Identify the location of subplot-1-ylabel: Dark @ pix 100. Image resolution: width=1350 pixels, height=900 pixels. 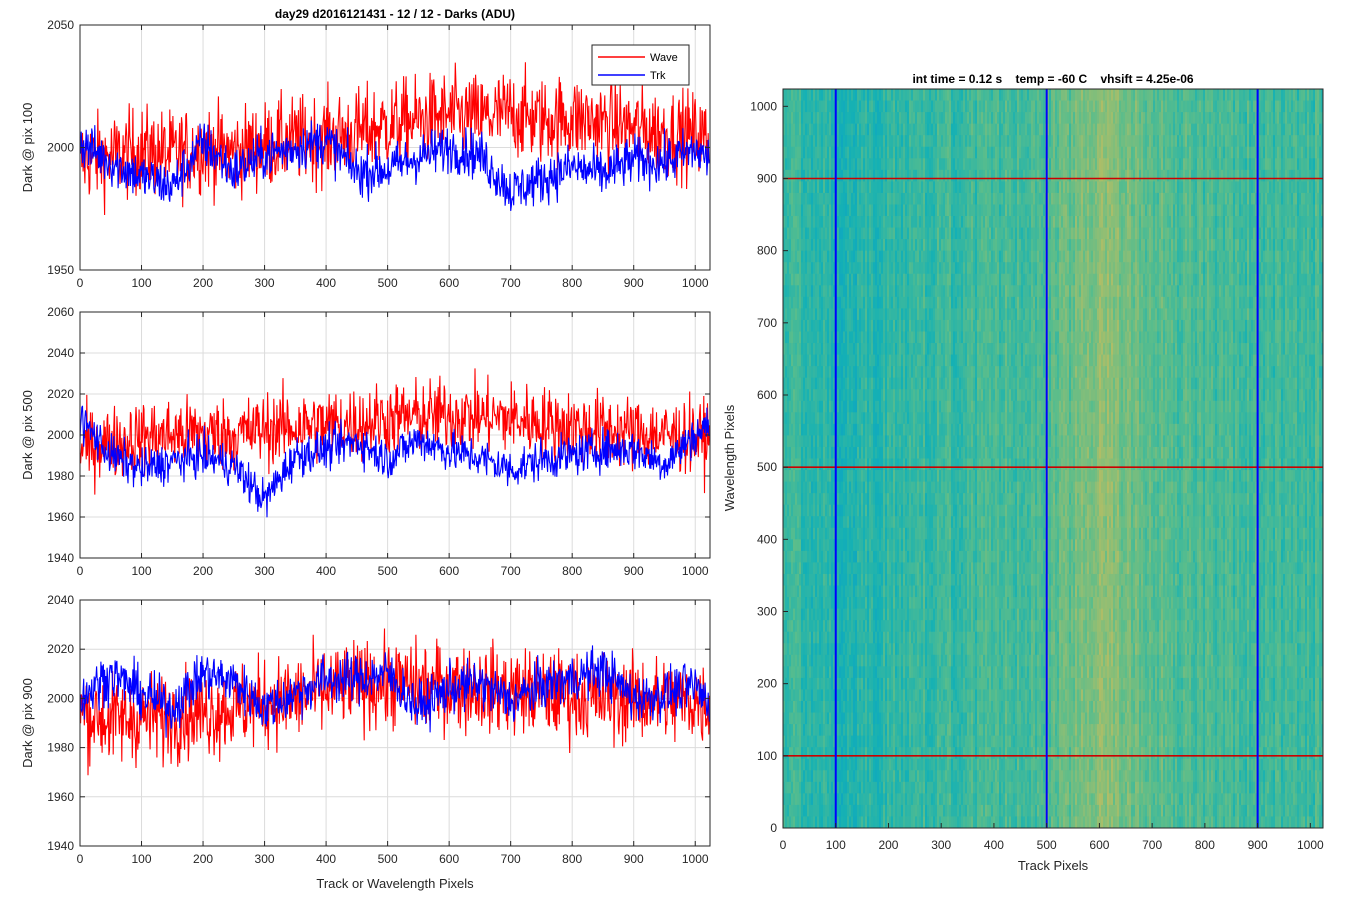
(27, 148).